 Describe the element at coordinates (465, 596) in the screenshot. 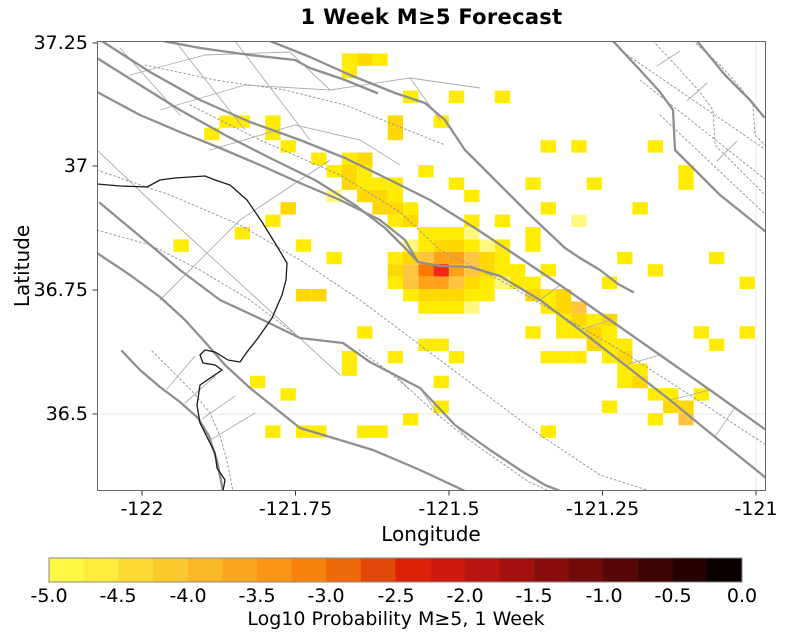

I see `colorbar-tick-label: -2.0` at that location.